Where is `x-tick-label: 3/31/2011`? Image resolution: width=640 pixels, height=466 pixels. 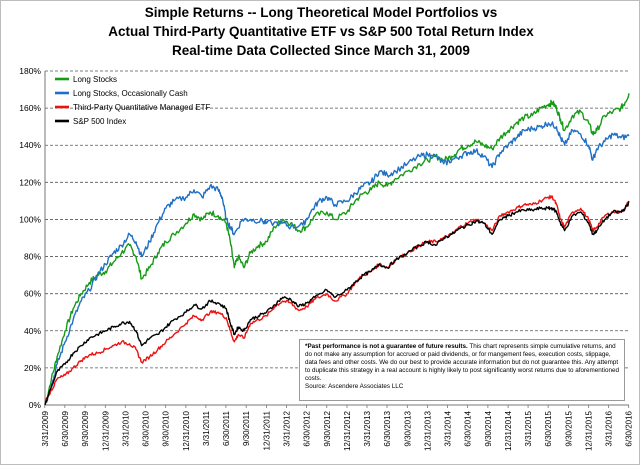 x-tick-label: 3/31/2011 is located at coordinates (206, 428).